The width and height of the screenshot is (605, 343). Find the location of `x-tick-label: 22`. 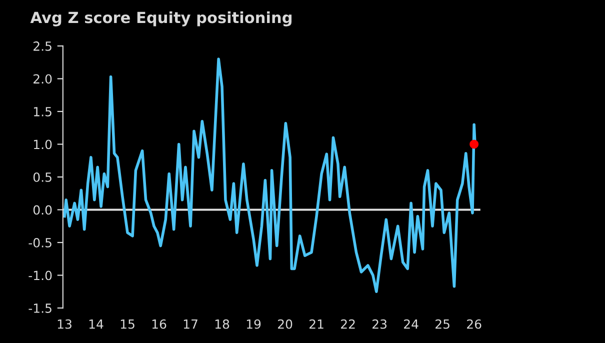

x-tick-label: 22 is located at coordinates (348, 324).